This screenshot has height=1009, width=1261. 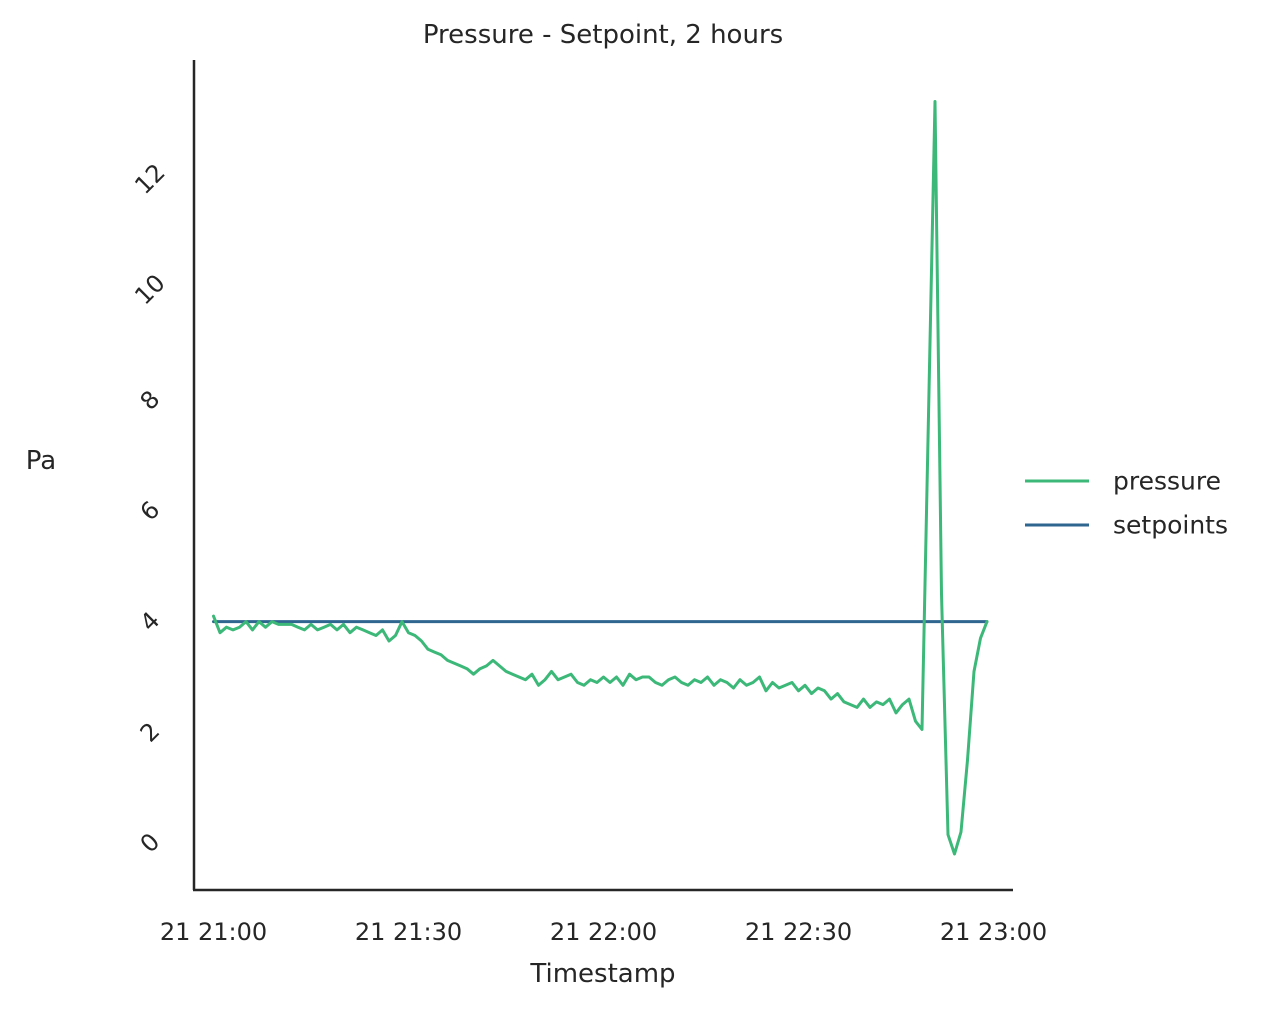 I want to click on legend: pressure setpoints, so click(x=1126, y=503).